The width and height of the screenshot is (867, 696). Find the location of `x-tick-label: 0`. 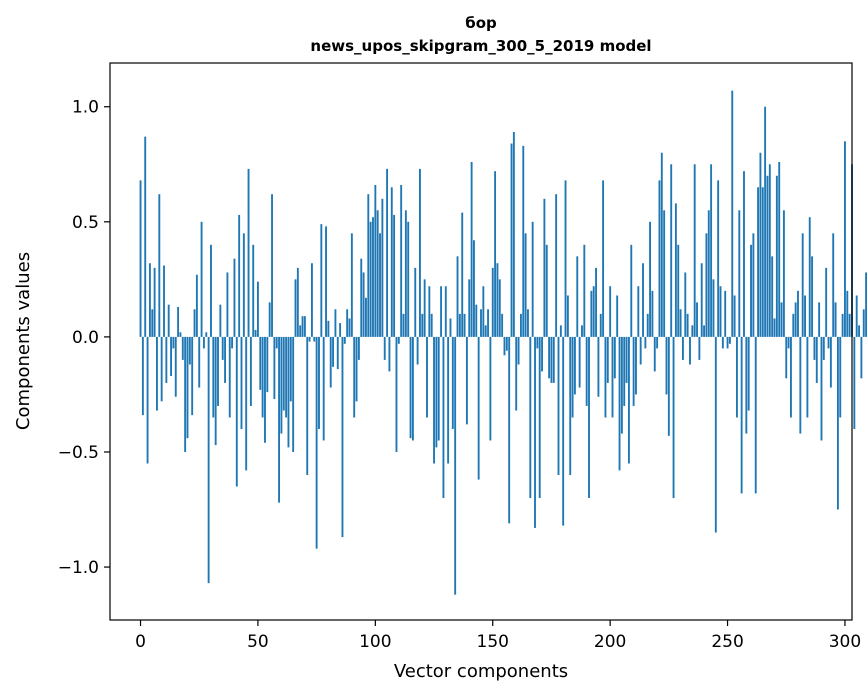

x-tick-label: 0 is located at coordinates (140, 642).